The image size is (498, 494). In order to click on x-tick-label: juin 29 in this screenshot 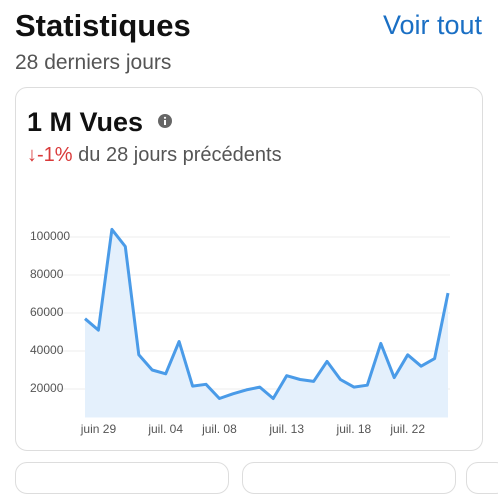, I will do `click(98, 429)`.